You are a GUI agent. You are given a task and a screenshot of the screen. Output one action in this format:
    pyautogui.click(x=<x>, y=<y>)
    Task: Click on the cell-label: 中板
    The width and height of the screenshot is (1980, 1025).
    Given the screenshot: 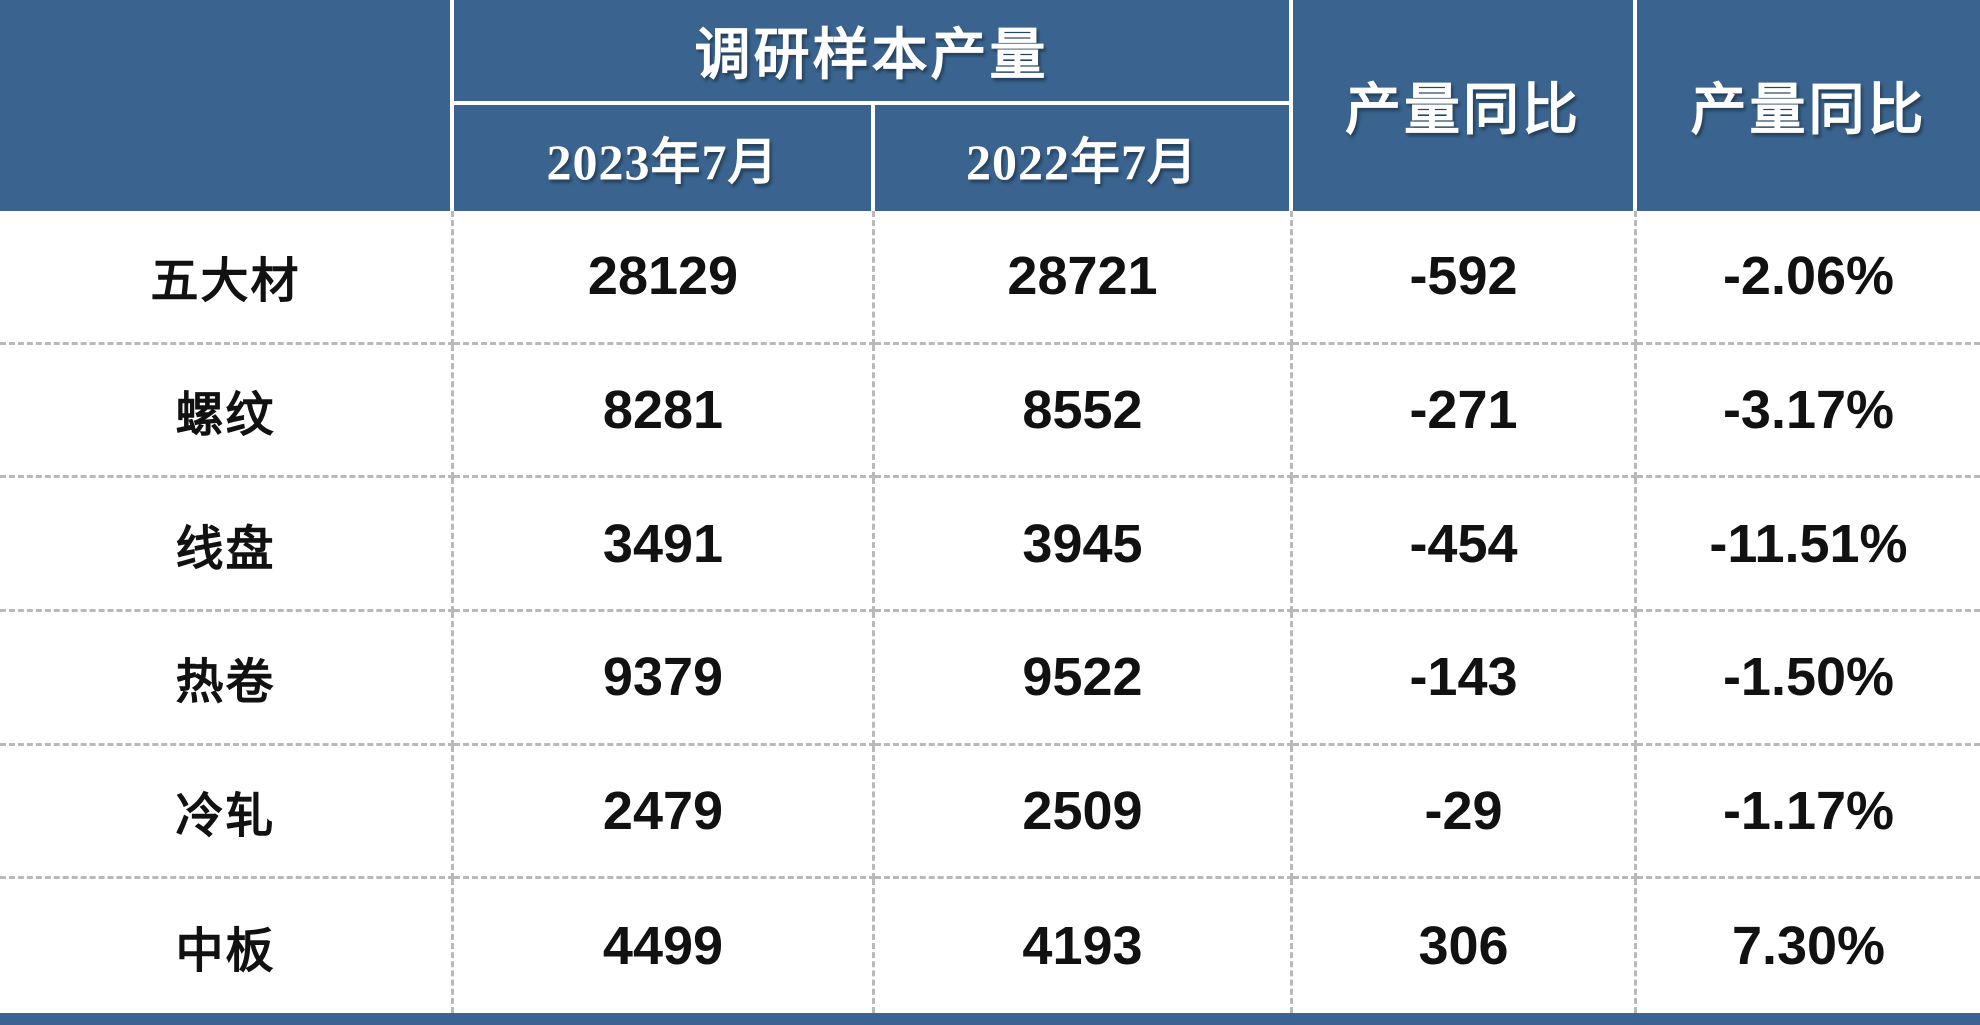 What is the action you would take?
    pyautogui.click(x=227, y=946)
    